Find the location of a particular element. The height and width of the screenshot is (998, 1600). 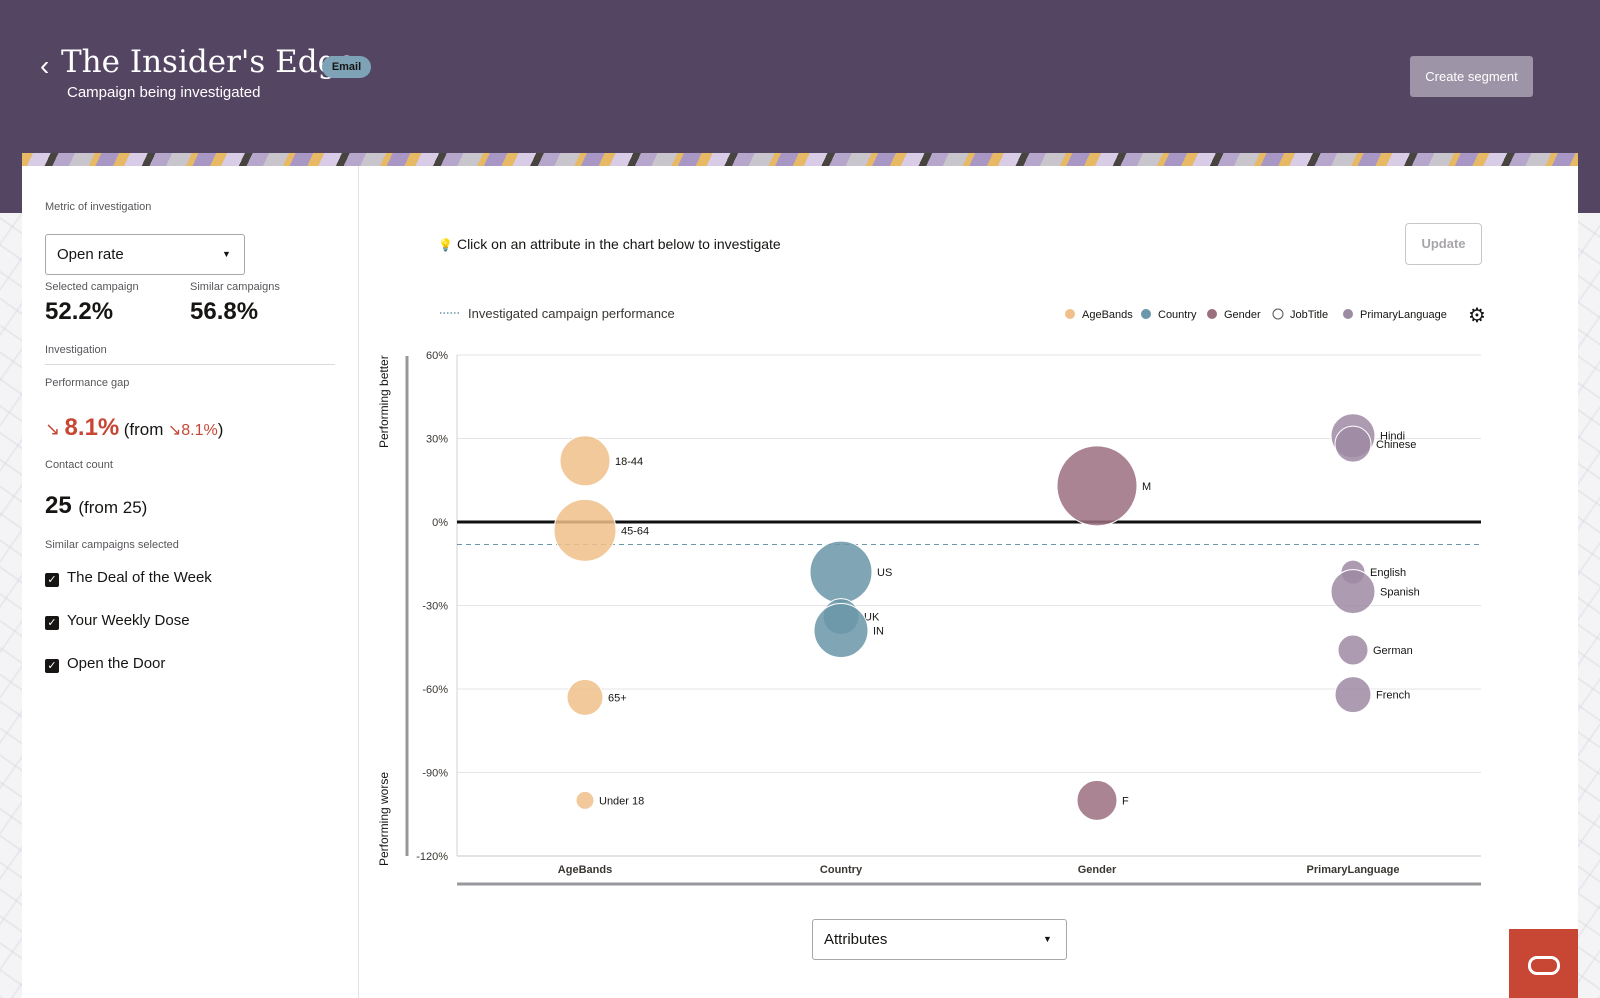

legend-label: JobTitle is located at coordinates (1309, 315).